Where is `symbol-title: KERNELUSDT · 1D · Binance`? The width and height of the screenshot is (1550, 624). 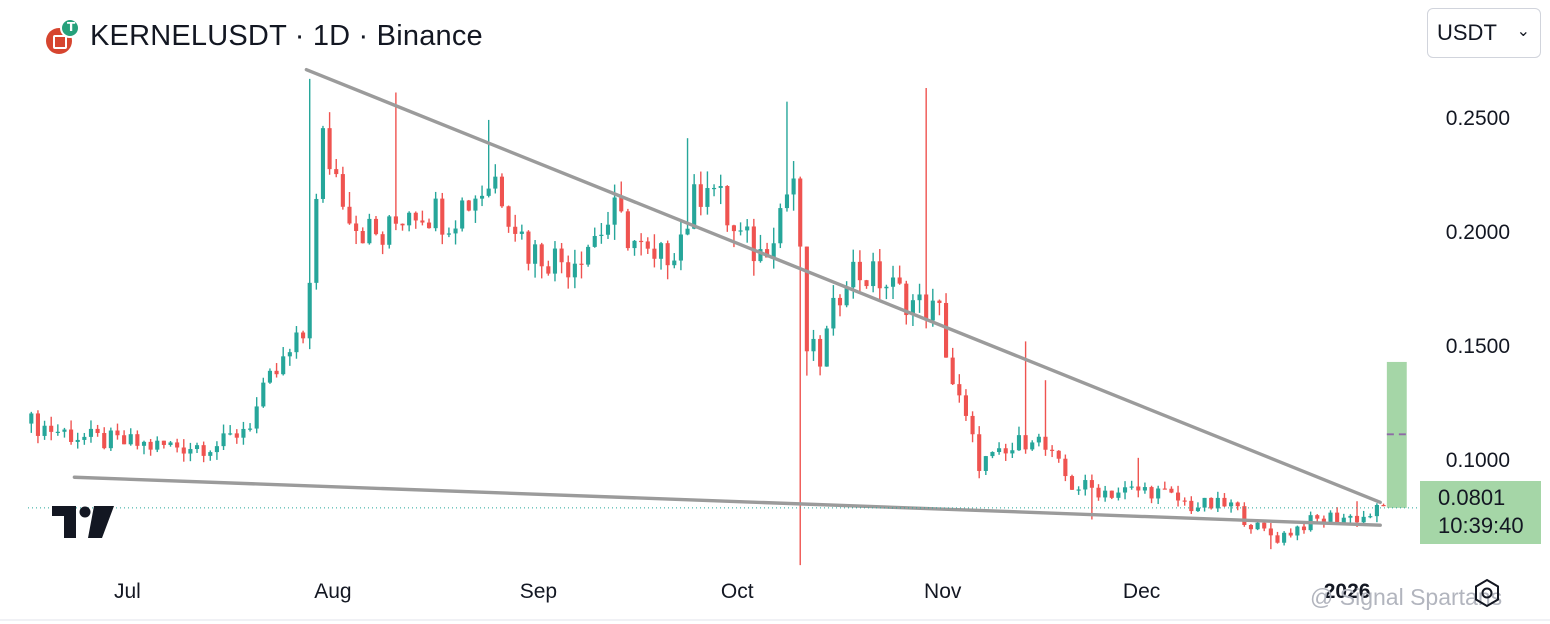
symbol-title: KERNELUSDT · 1D · Binance is located at coordinates (286, 35).